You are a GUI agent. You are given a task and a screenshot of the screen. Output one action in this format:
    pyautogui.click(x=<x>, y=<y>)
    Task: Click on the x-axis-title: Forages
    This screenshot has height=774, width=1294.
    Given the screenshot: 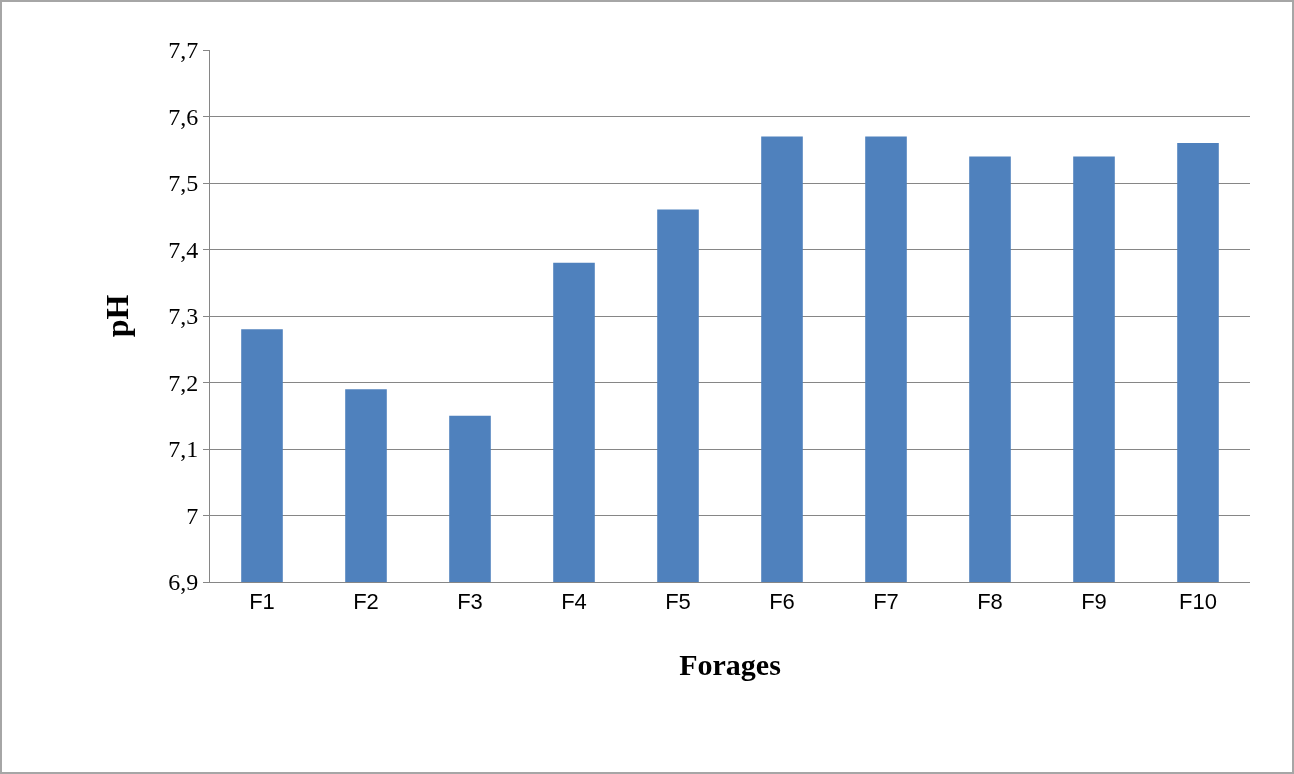 What is the action you would take?
    pyautogui.click(x=730, y=664)
    